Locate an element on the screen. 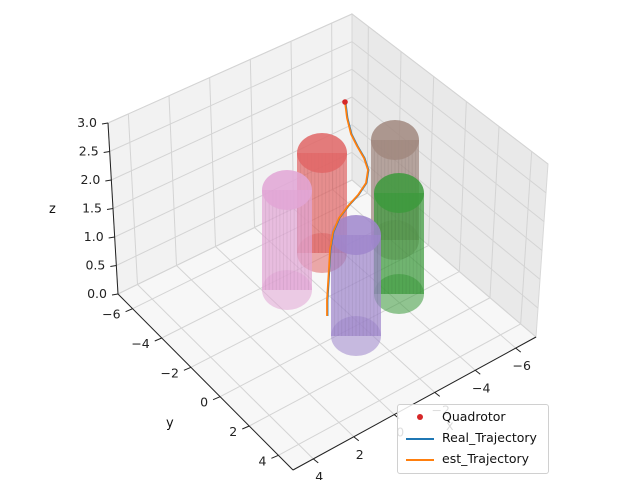  legend-entry-quadrotor: Quadrotor is located at coordinates (474, 418).